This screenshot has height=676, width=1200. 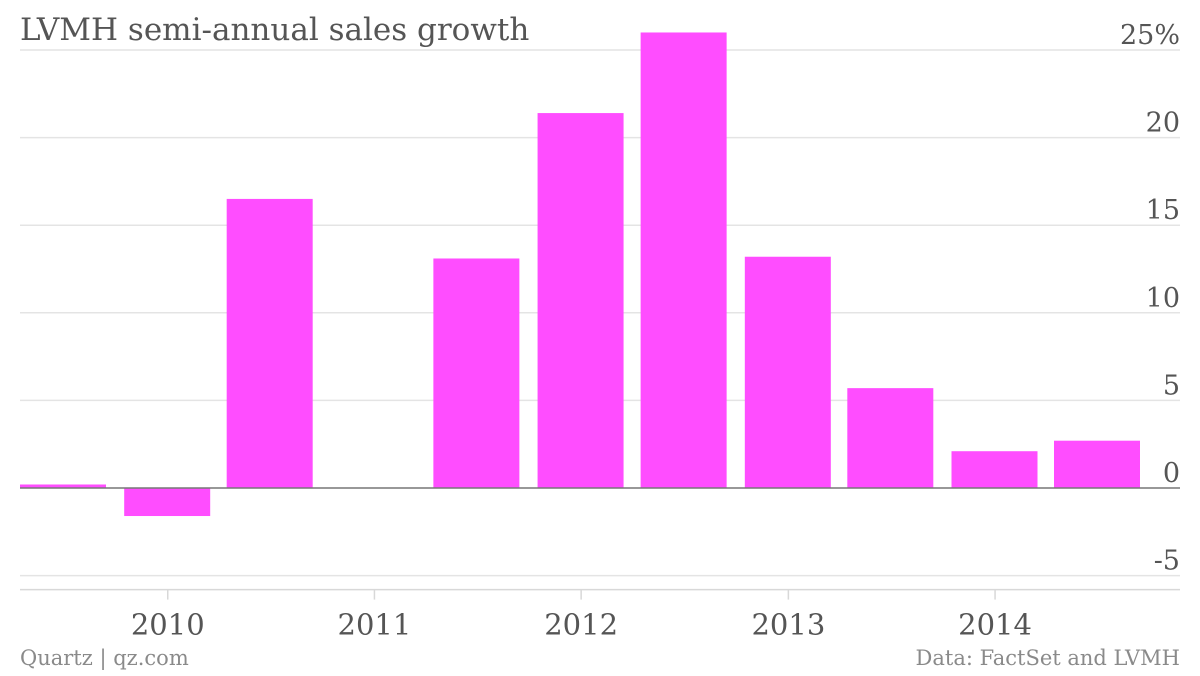 What do you see at coordinates (1167, 561) in the screenshot?
I see `y-tick-label: -5` at bounding box center [1167, 561].